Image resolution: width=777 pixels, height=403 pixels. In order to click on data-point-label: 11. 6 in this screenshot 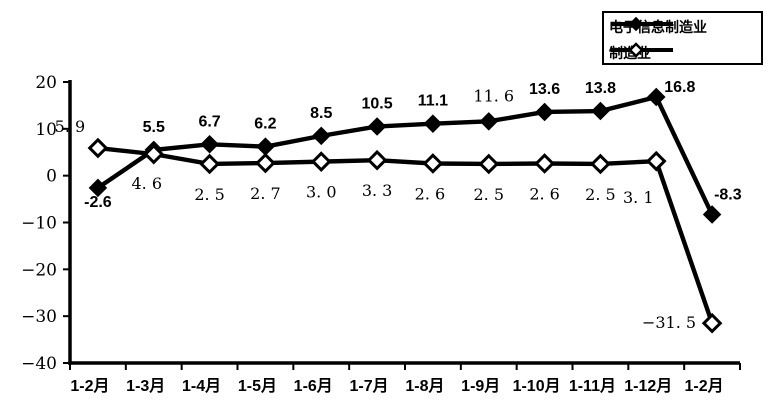, I will do `click(493, 95)`.